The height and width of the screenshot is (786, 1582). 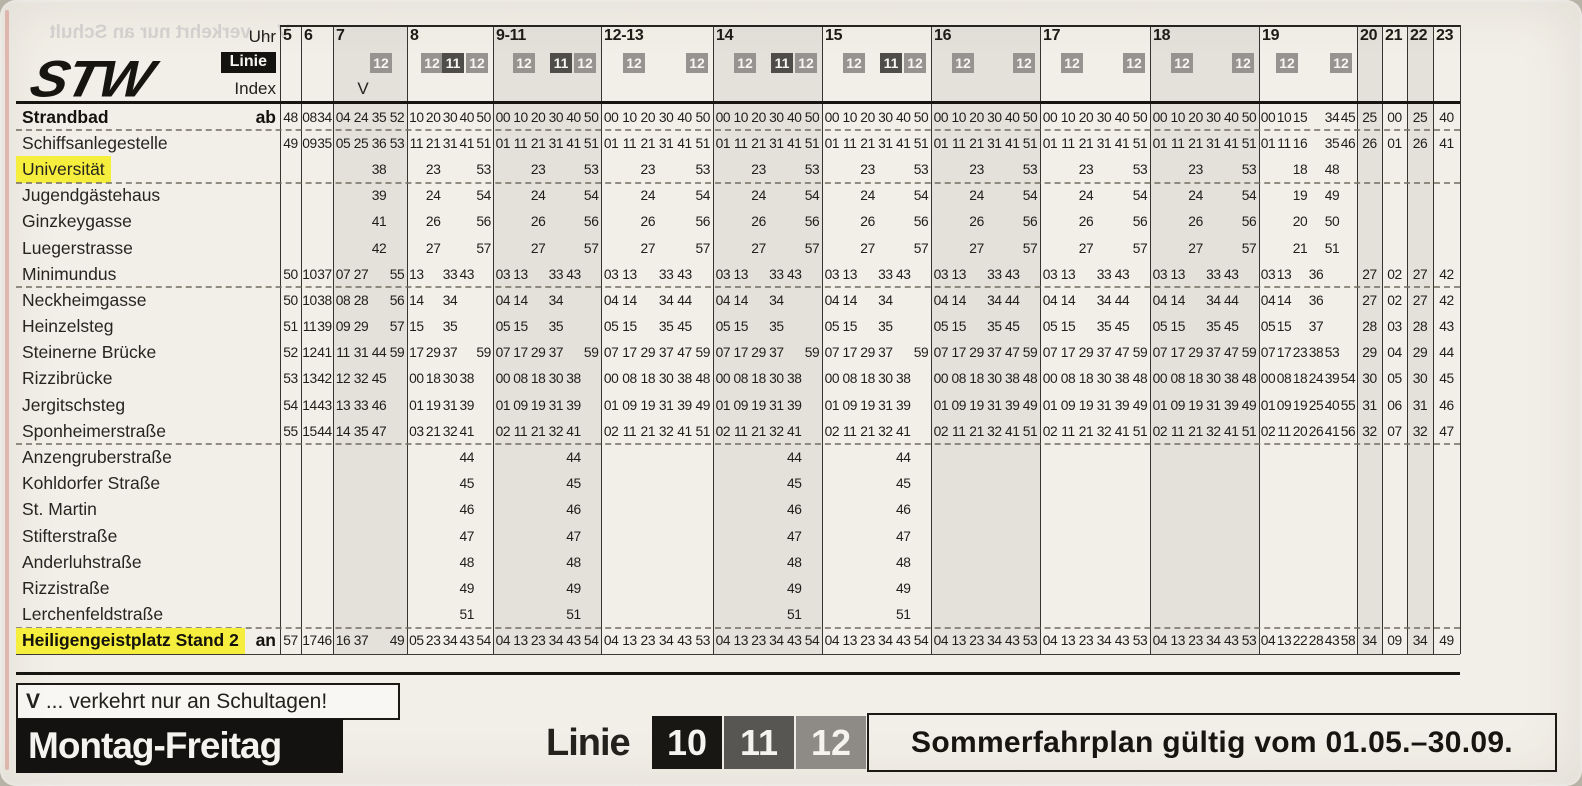 What do you see at coordinates (1394, 327) in the screenshot?
I see `time-value: 03` at bounding box center [1394, 327].